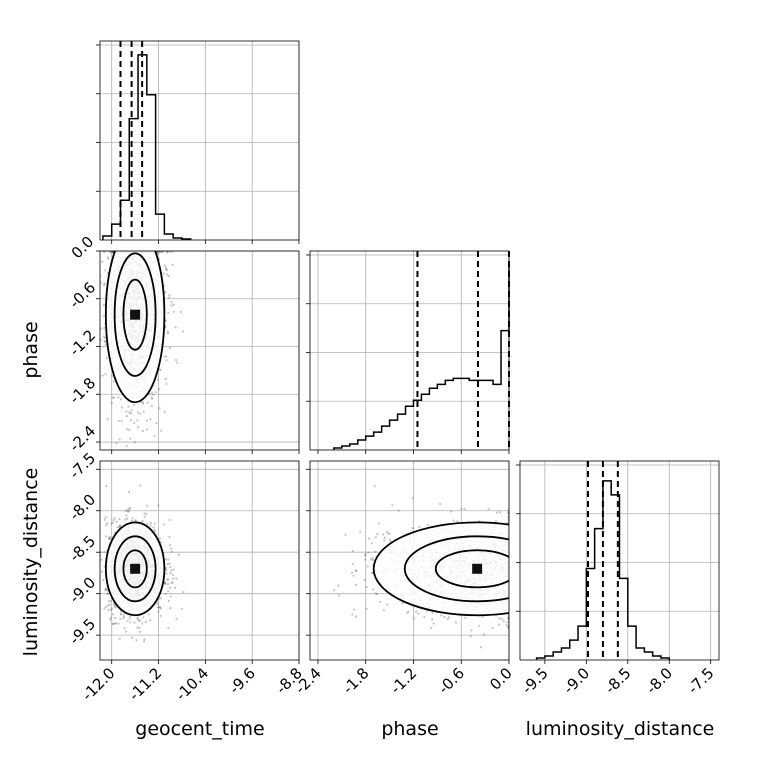  I want to click on phase-hist-frame, so click(409, 350).